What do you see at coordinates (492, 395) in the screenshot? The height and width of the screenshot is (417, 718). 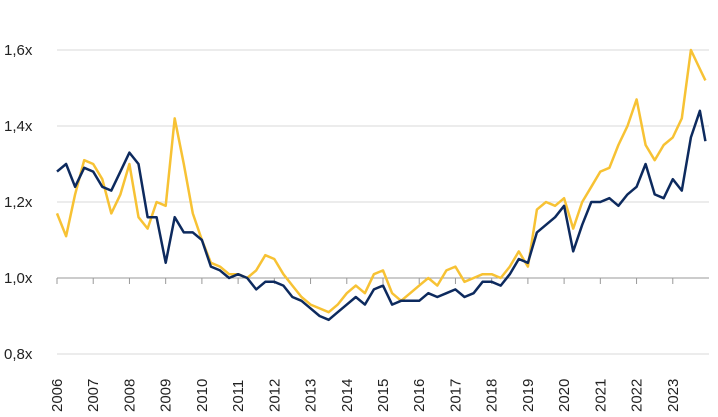 I see `x-tick-label: 2018` at bounding box center [492, 395].